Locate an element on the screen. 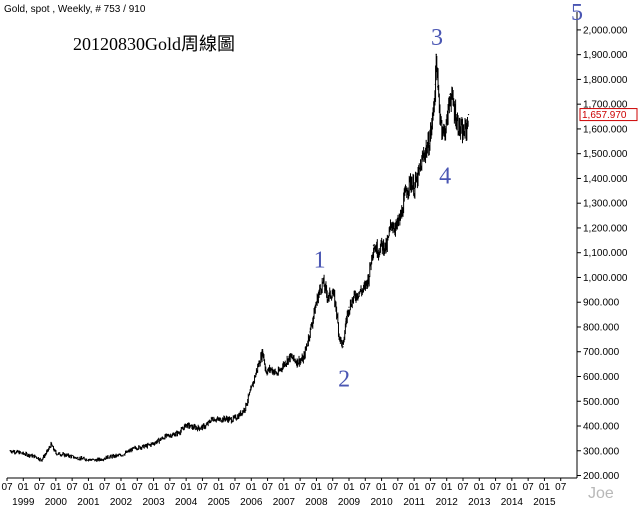  chart-header-title: Gold, spot , Weekly, # 753 / 910 is located at coordinates (75, 9).